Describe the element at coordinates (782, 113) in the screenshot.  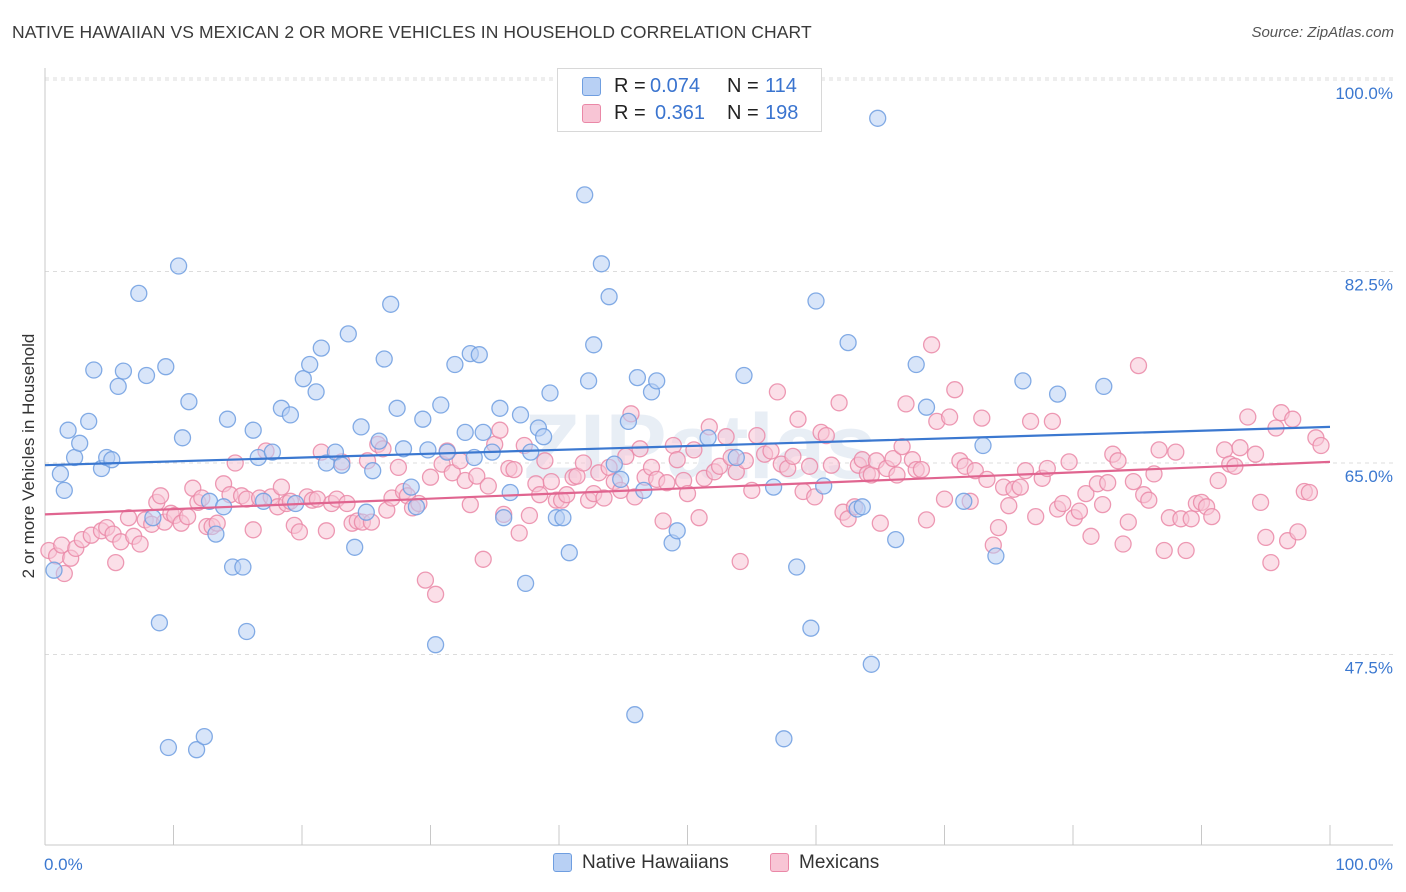
I see `legend-n-value: 198` at that location.